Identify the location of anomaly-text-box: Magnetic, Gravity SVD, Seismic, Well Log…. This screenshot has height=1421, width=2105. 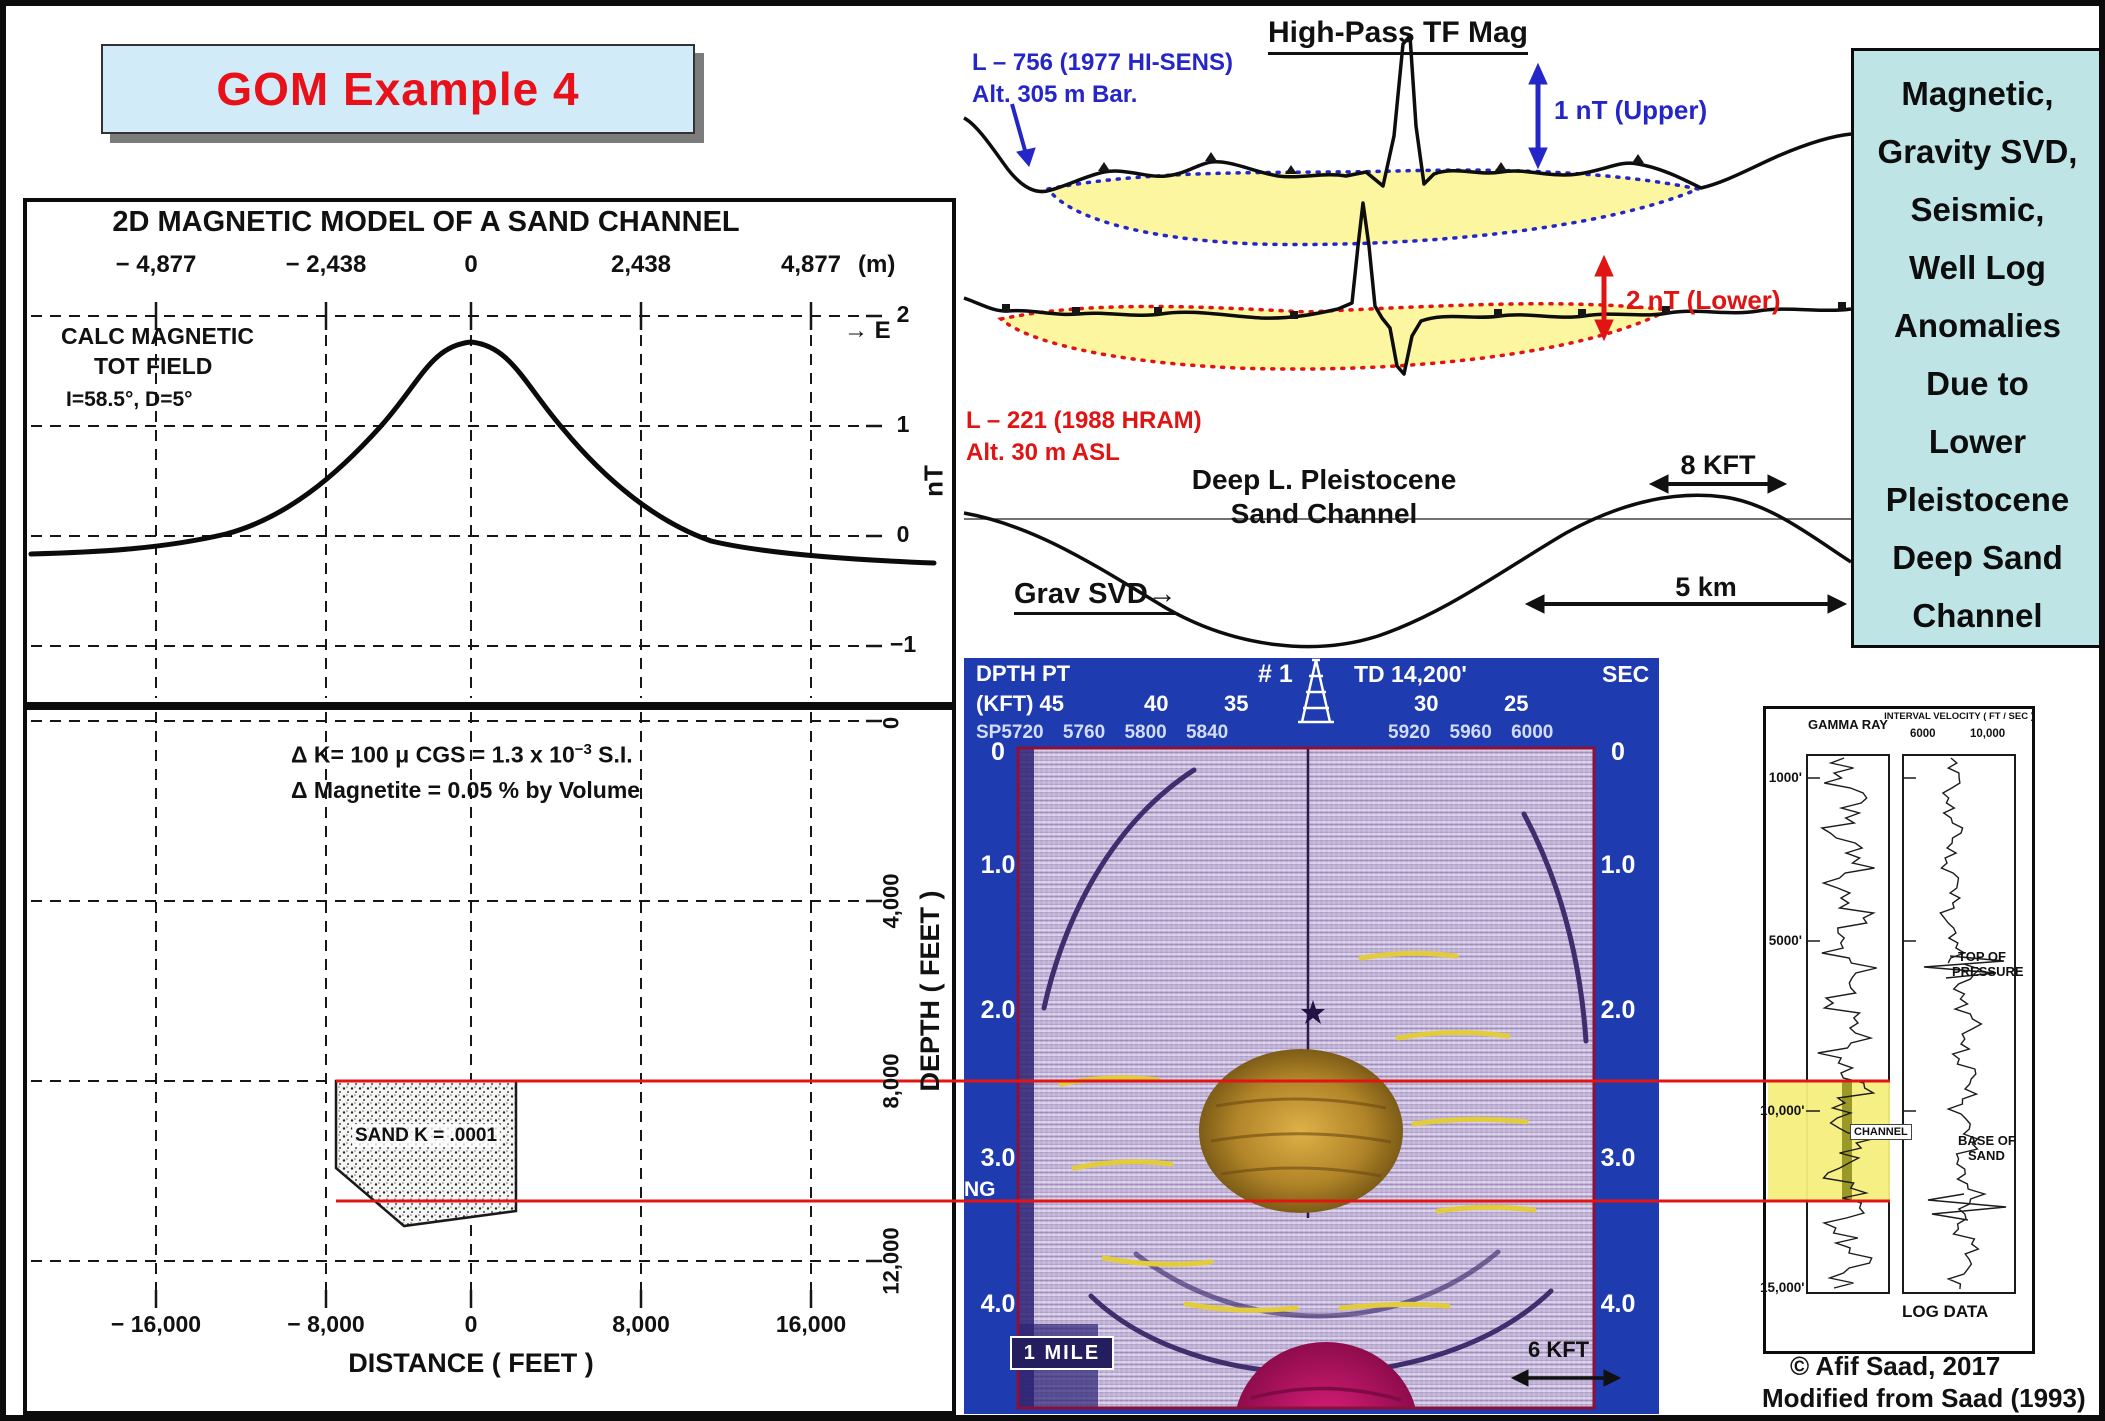
(1975, 348).